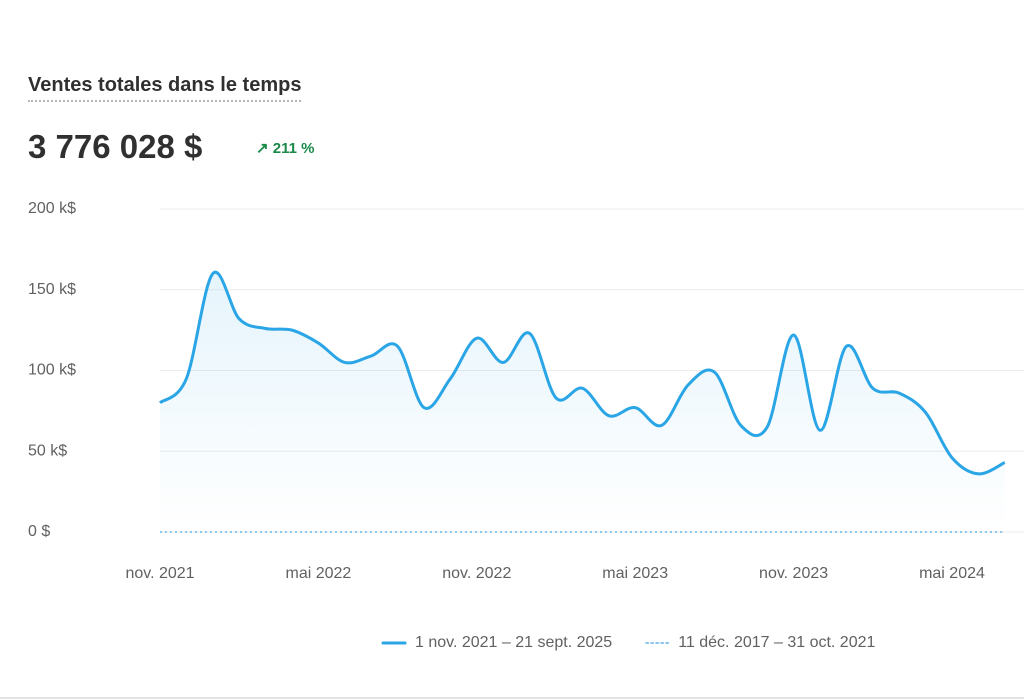 Image resolution: width=1024 pixels, height=700 pixels. Describe the element at coordinates (52, 208) in the screenshot. I see `y-tick-label: 200 k$` at that location.